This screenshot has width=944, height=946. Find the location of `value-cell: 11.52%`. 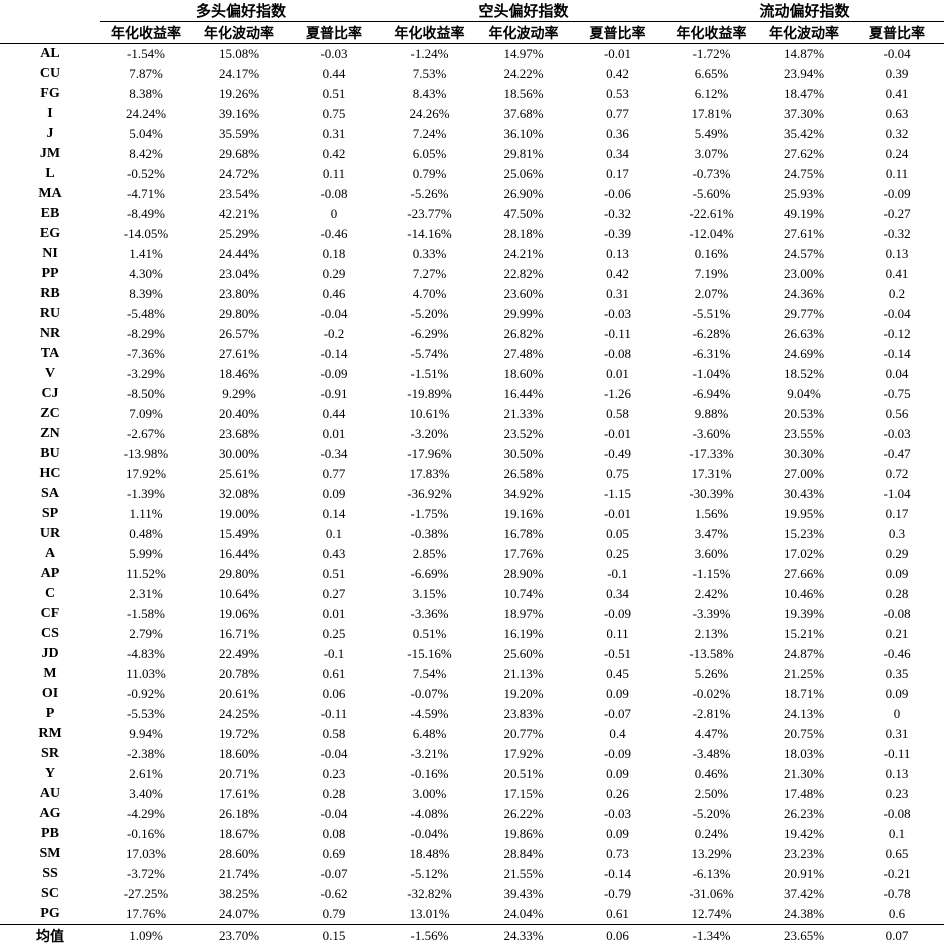

value-cell: 11.52% is located at coordinates (146, 574).